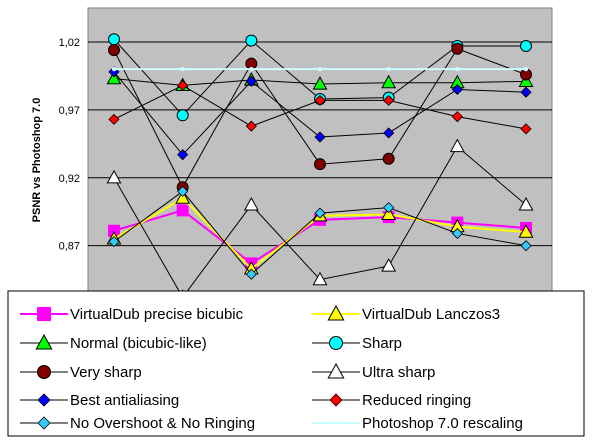 This screenshot has width=596, height=440. What do you see at coordinates (382, 343) in the screenshot?
I see `legend-label: Sharp` at bounding box center [382, 343].